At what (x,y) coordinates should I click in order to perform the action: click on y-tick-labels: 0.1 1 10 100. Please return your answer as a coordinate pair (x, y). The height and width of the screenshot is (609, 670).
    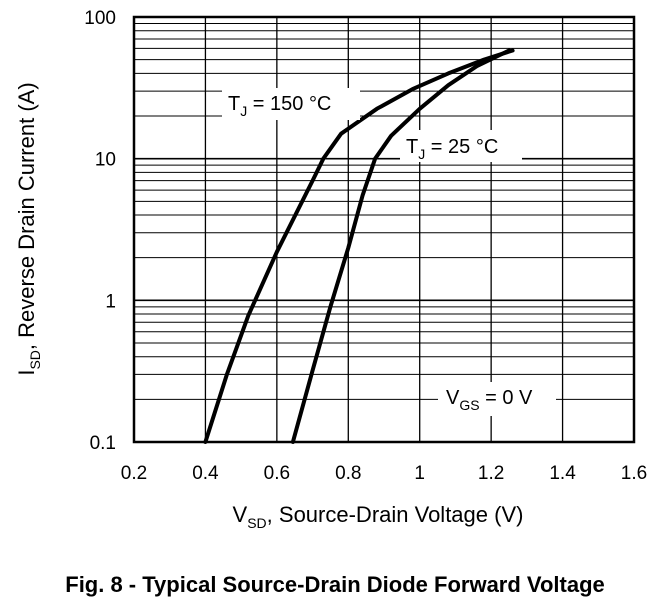
    Looking at the image, I should click on (100, 231).